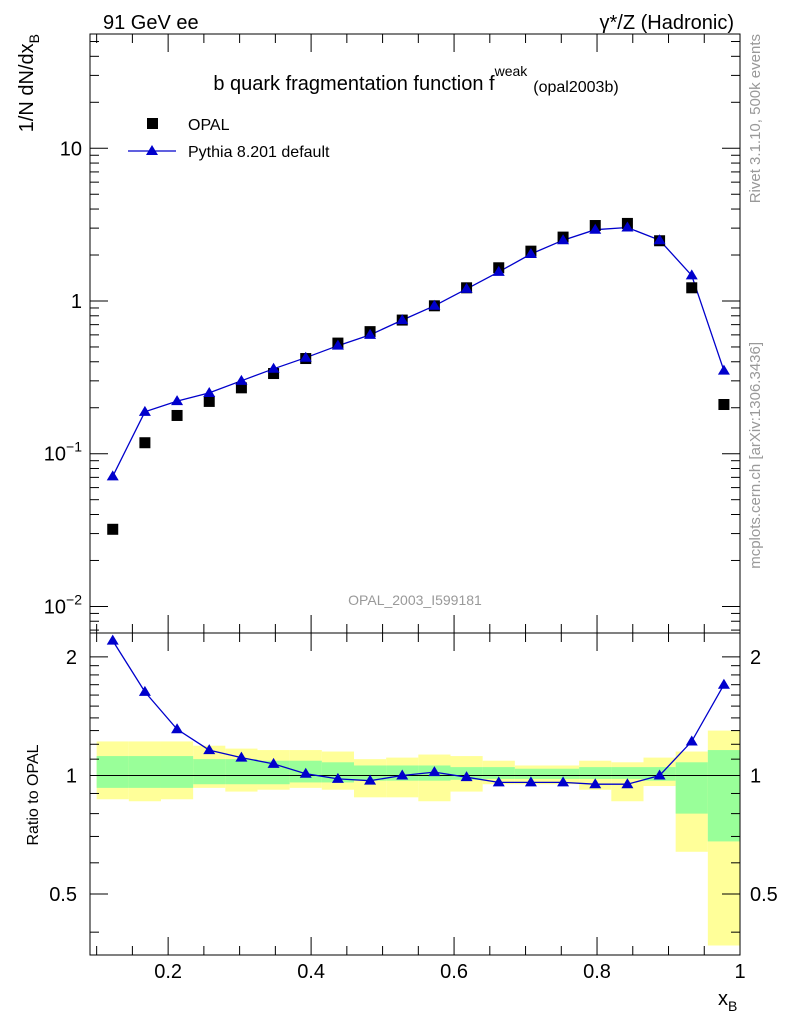 The image size is (786, 1024). What do you see at coordinates (209, 125) in the screenshot?
I see `legend-data-label: OPAL` at bounding box center [209, 125].